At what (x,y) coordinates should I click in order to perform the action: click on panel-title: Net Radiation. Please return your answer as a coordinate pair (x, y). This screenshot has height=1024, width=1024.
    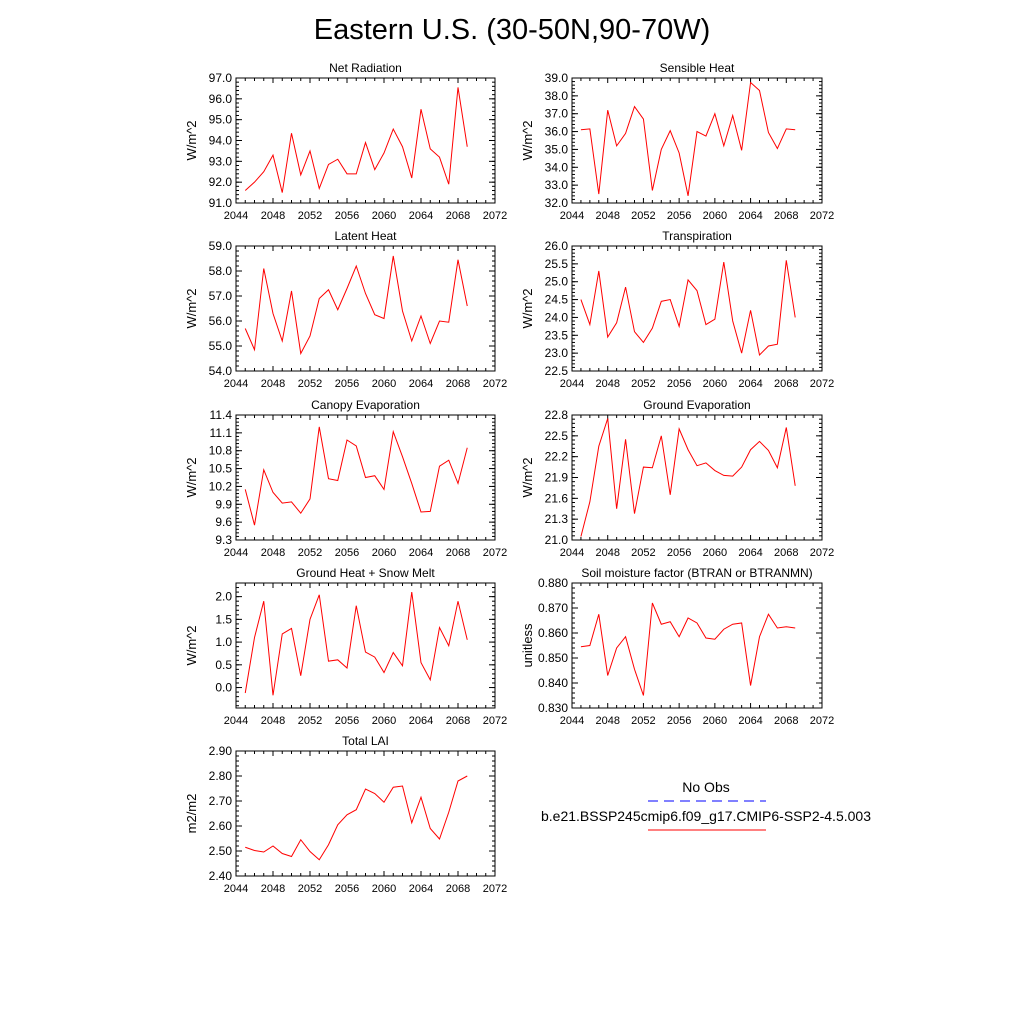
    Looking at the image, I should click on (365, 68).